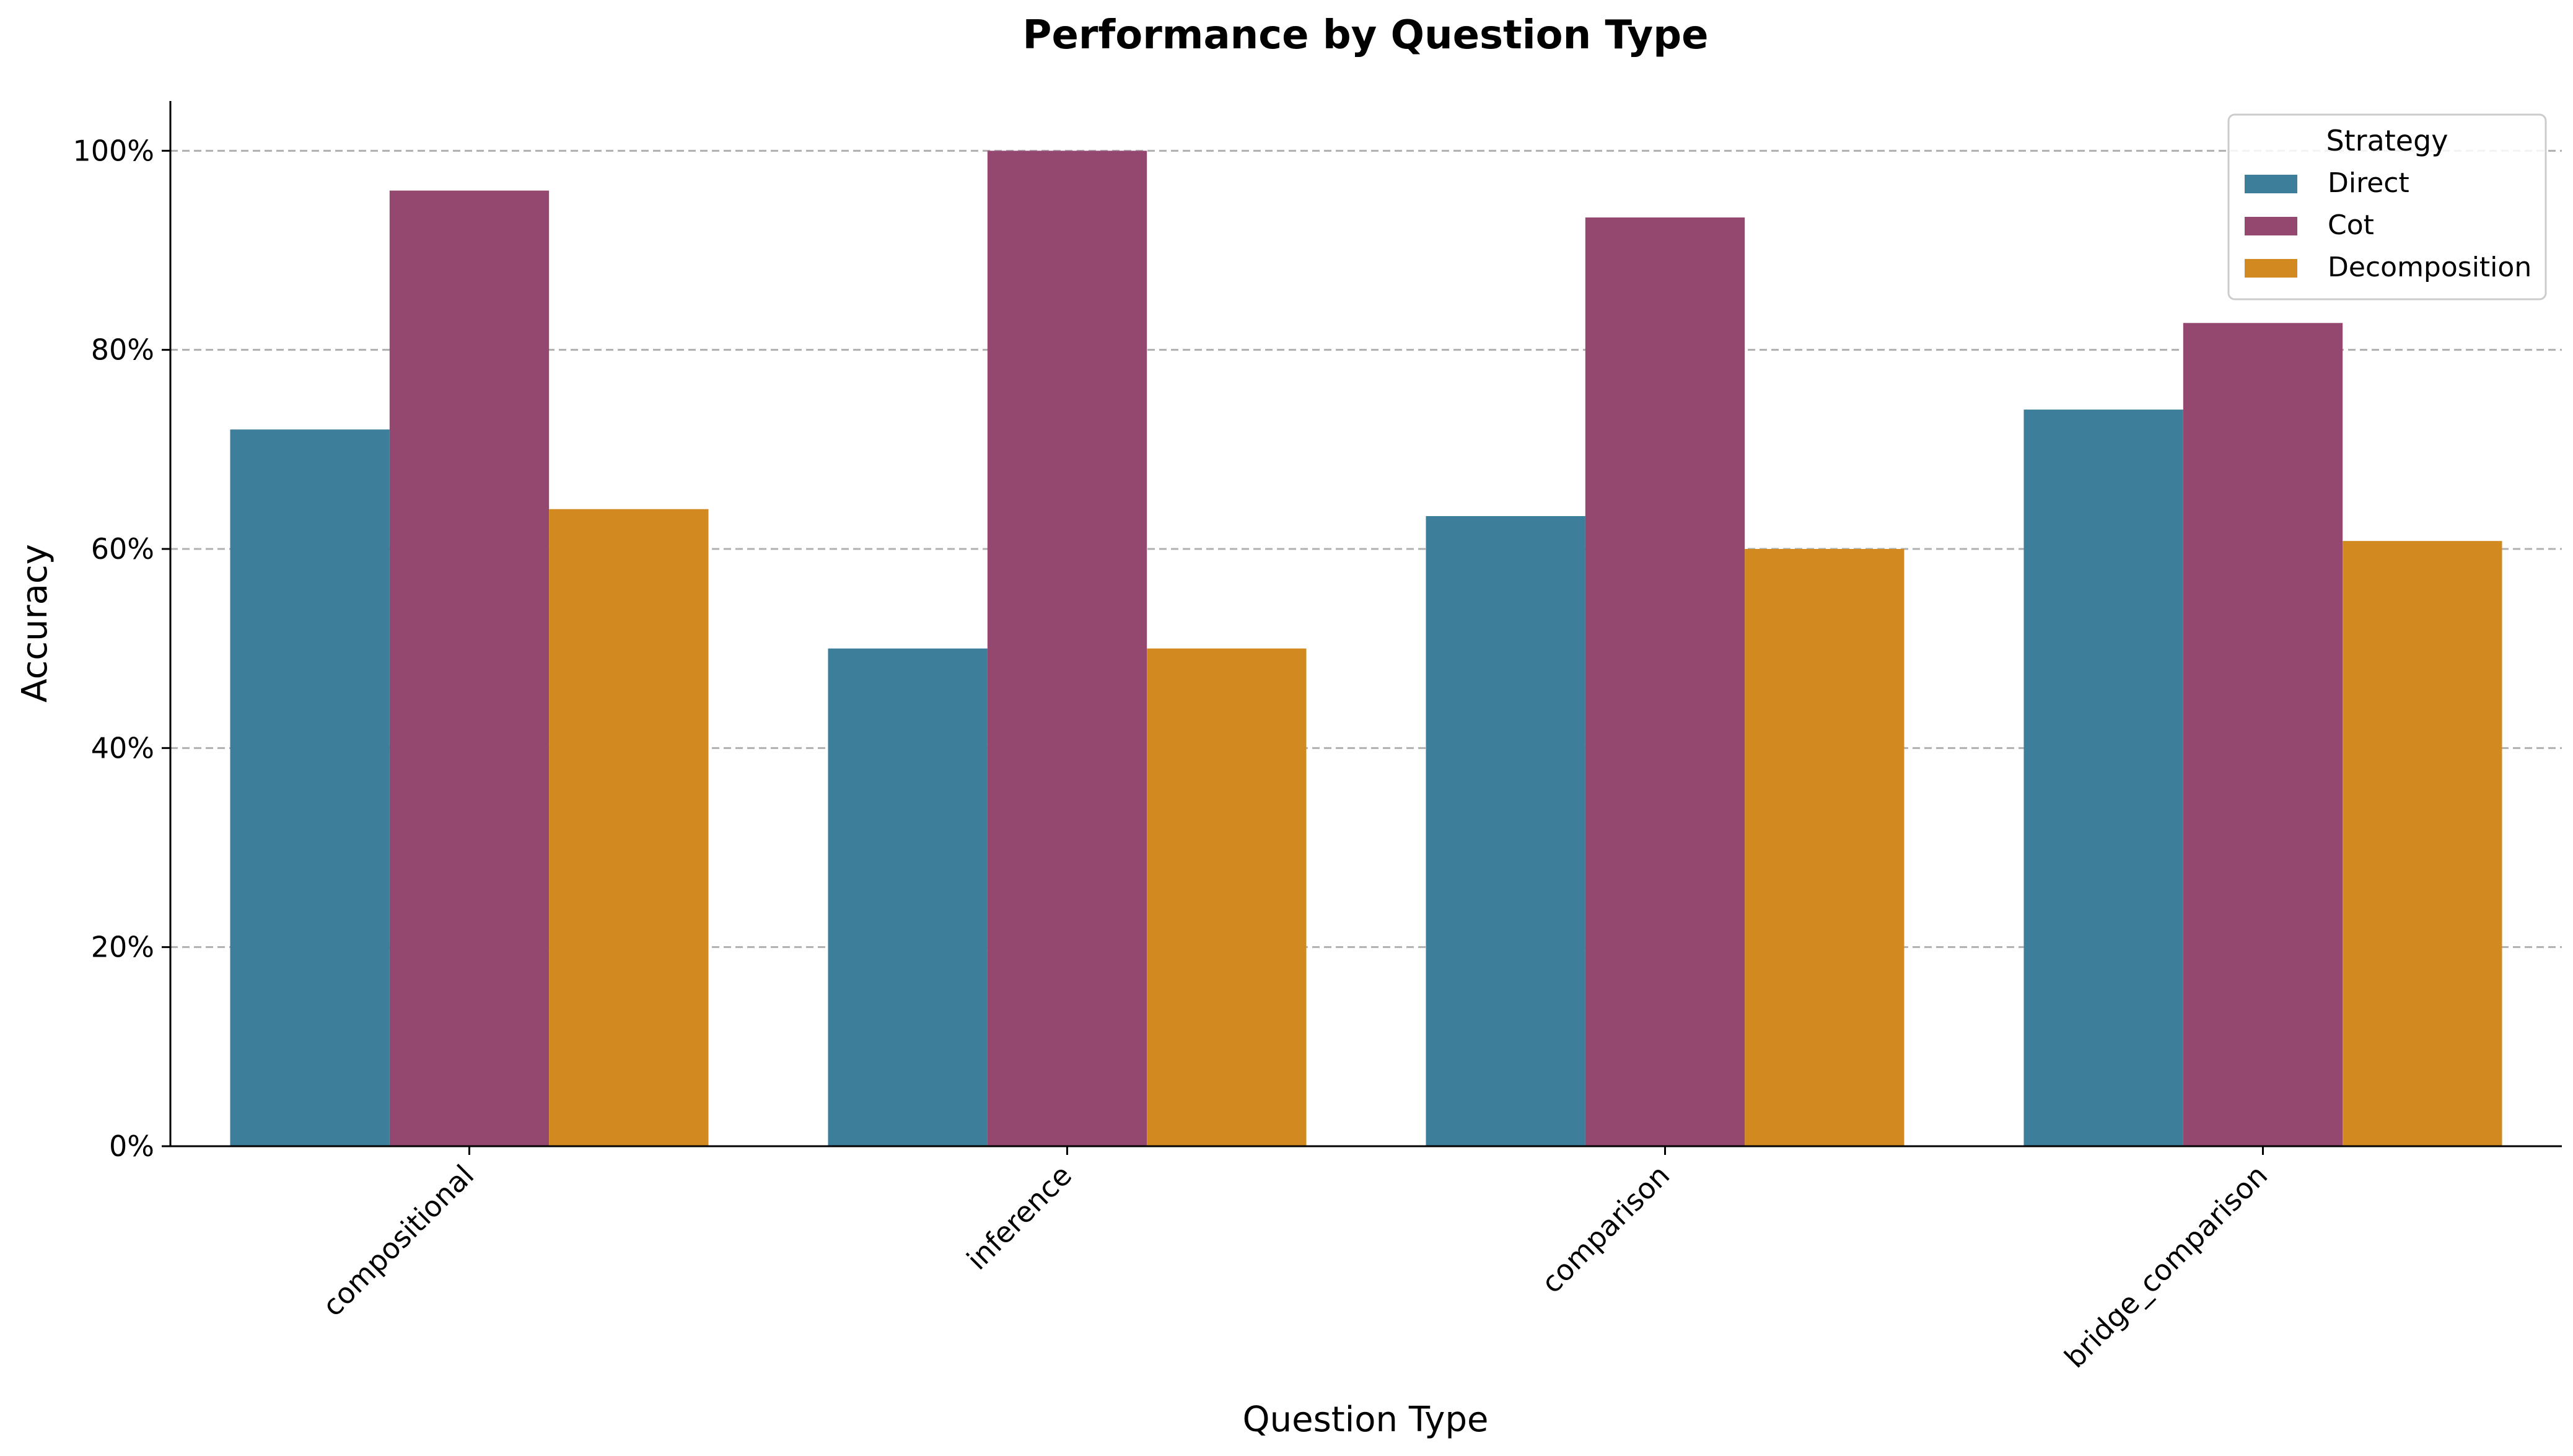 The height and width of the screenshot is (1456, 2573). What do you see at coordinates (2368, 183) in the screenshot?
I see `legend-label-direct: Direct` at bounding box center [2368, 183].